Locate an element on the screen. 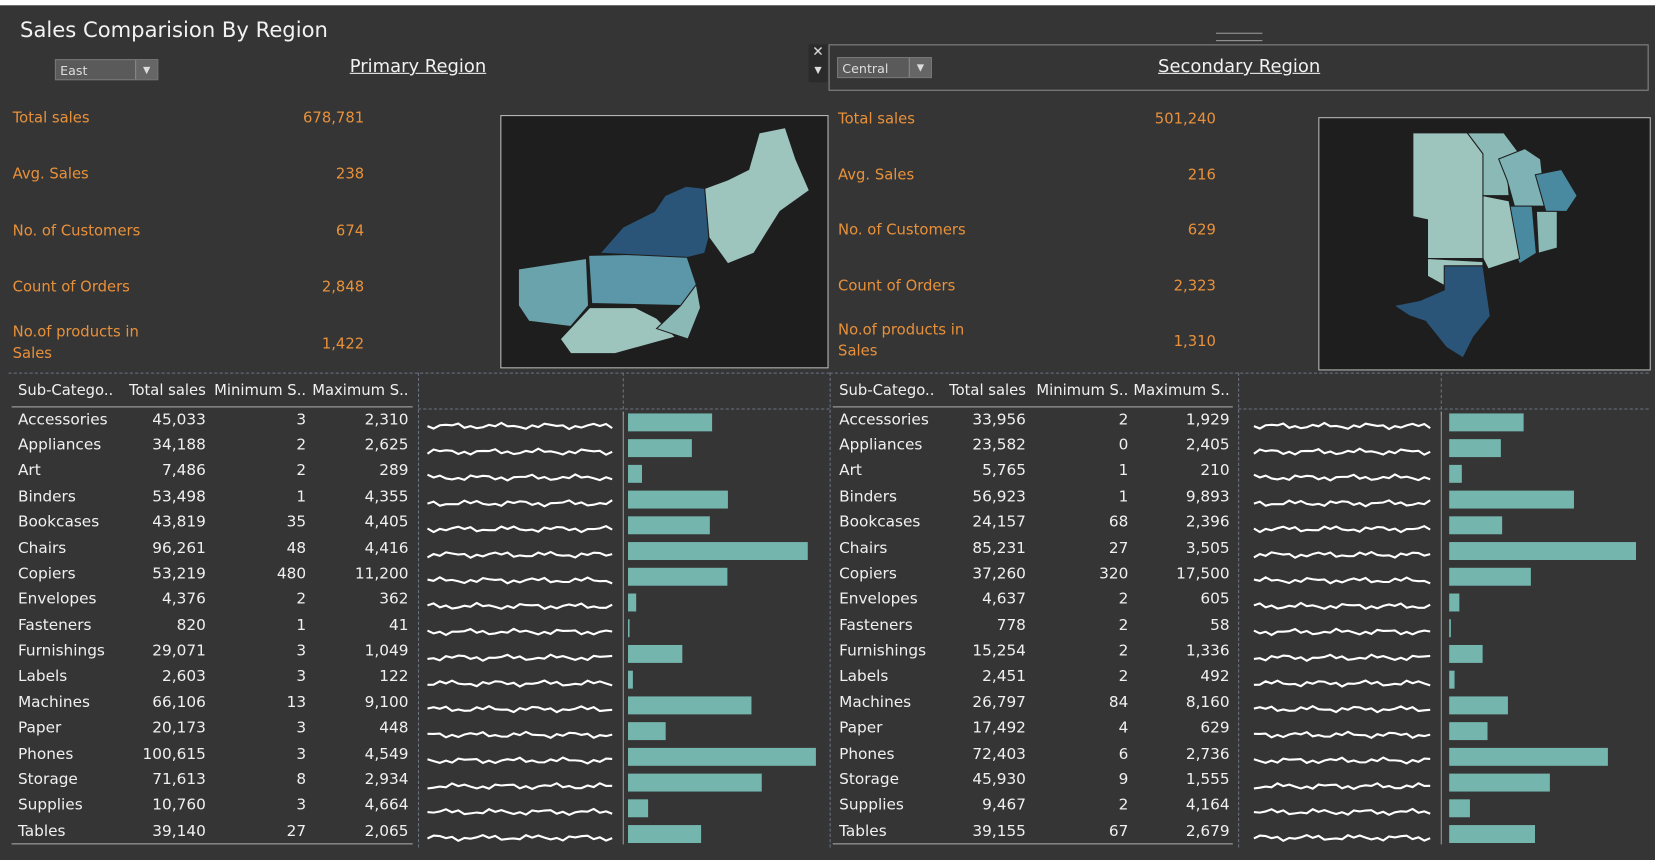 The height and width of the screenshot is (860, 1655). table-cell: 10,760 is located at coordinates (179, 806).